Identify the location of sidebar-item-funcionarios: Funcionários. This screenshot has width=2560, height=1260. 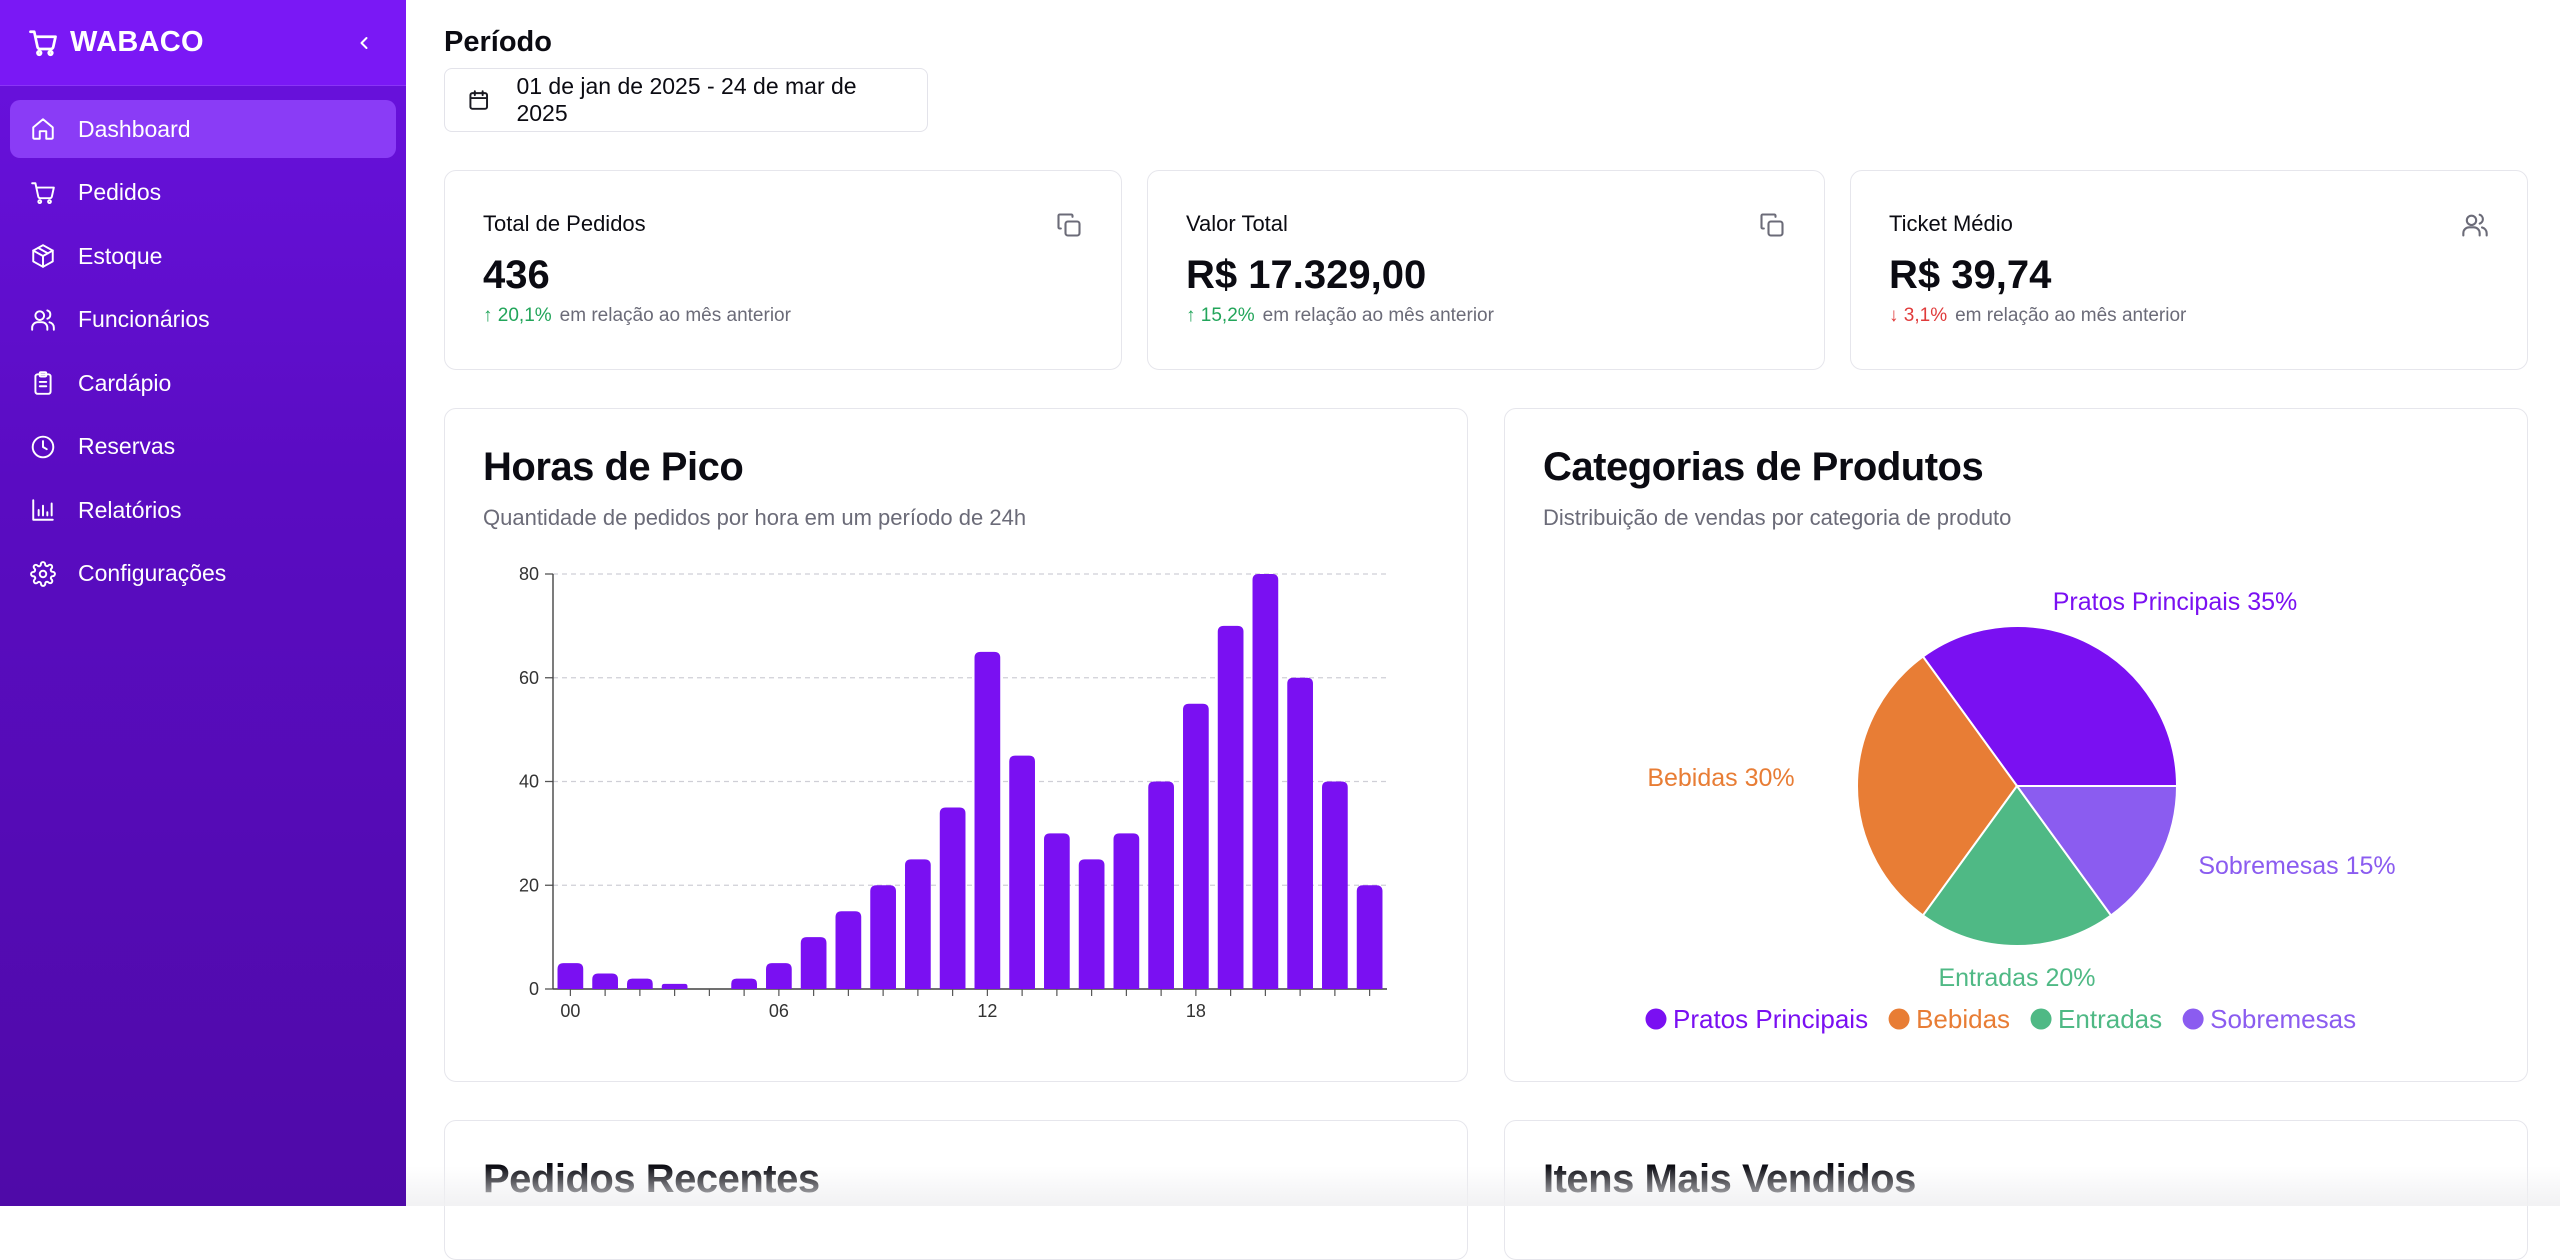
(203, 320).